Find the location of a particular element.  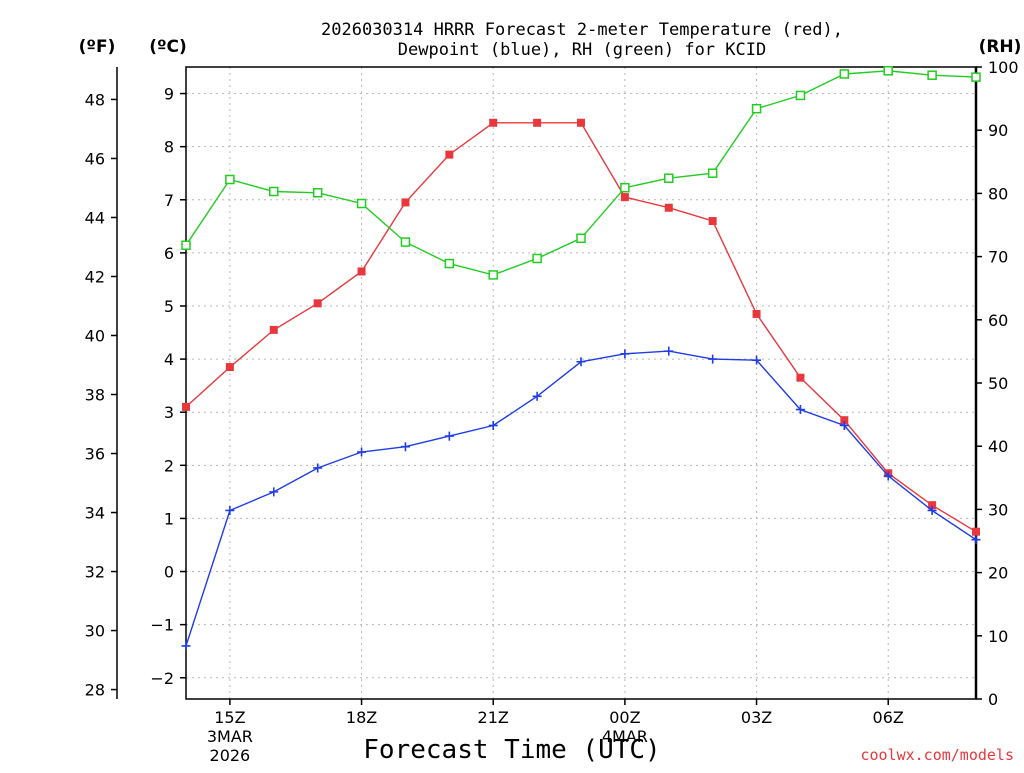

rh-tick-label: 100 is located at coordinates (1003, 67).